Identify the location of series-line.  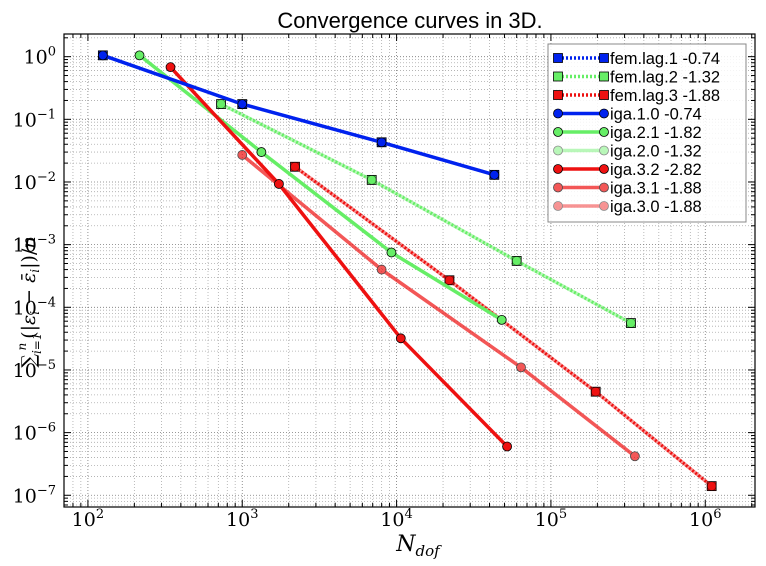
(298, 115).